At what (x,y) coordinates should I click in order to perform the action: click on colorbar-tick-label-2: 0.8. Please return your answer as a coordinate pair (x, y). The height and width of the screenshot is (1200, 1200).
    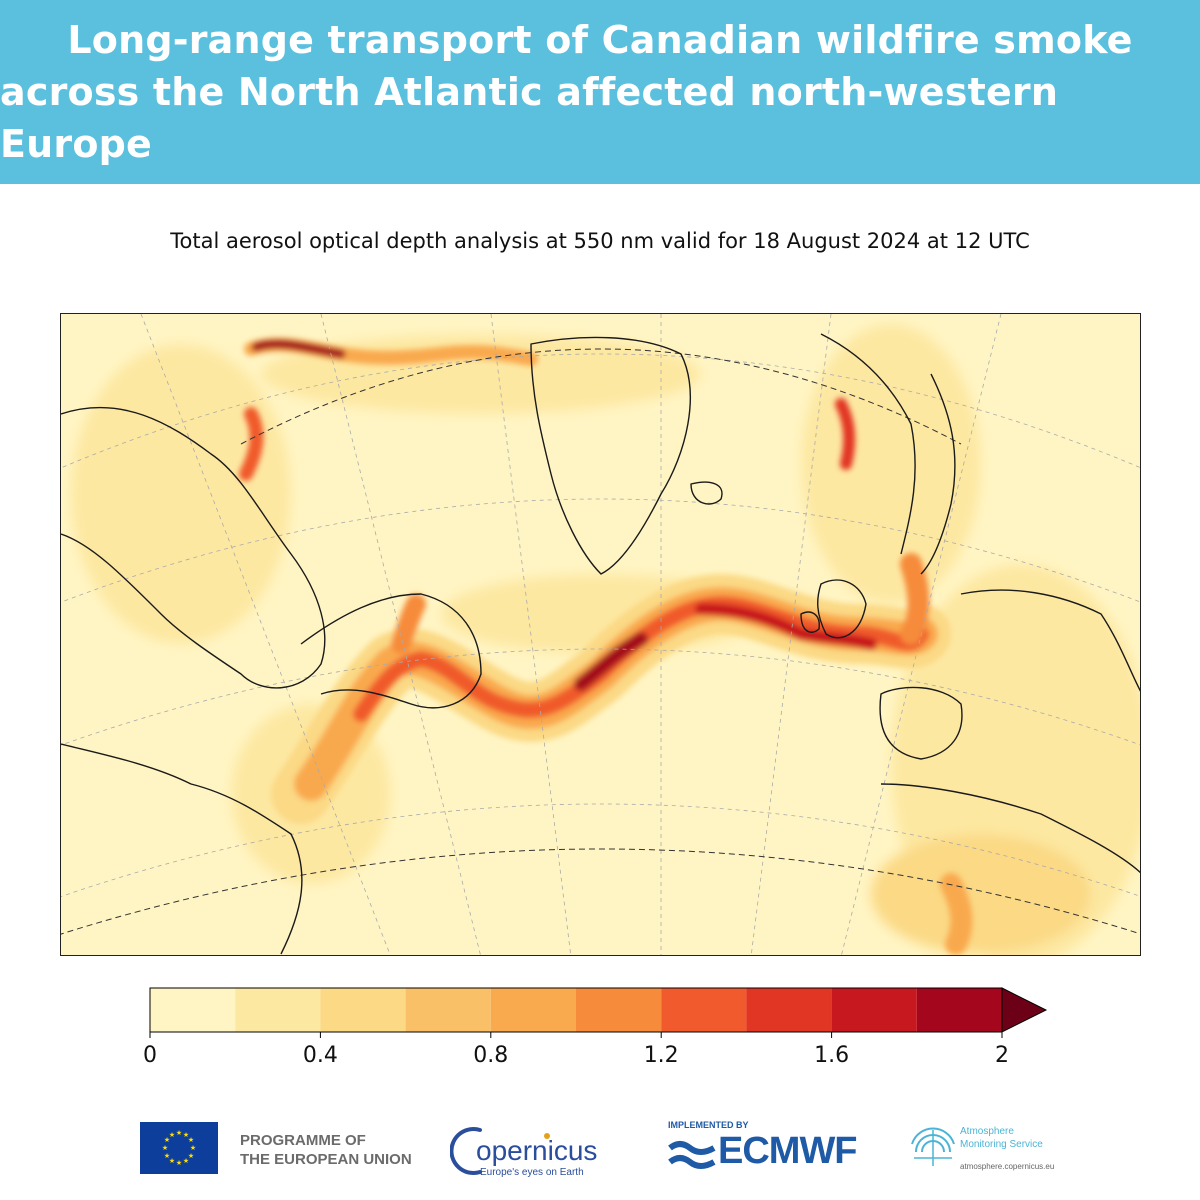
    Looking at the image, I should click on (490, 1055).